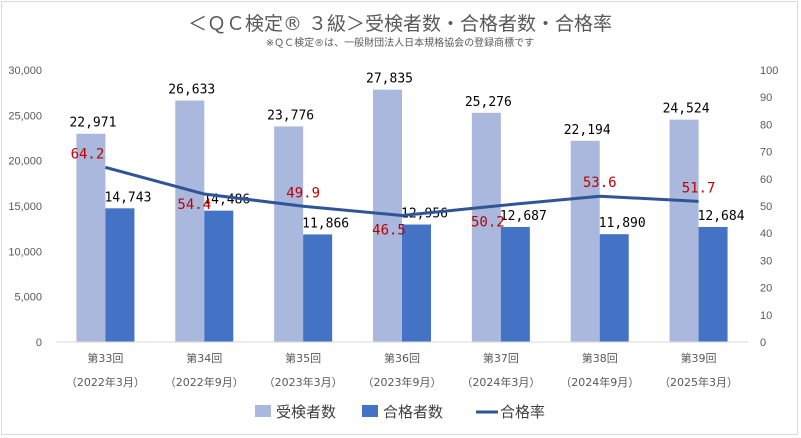 The height and width of the screenshot is (438, 801). I want to click on data-label-goukaku: 12,684, so click(721, 216).